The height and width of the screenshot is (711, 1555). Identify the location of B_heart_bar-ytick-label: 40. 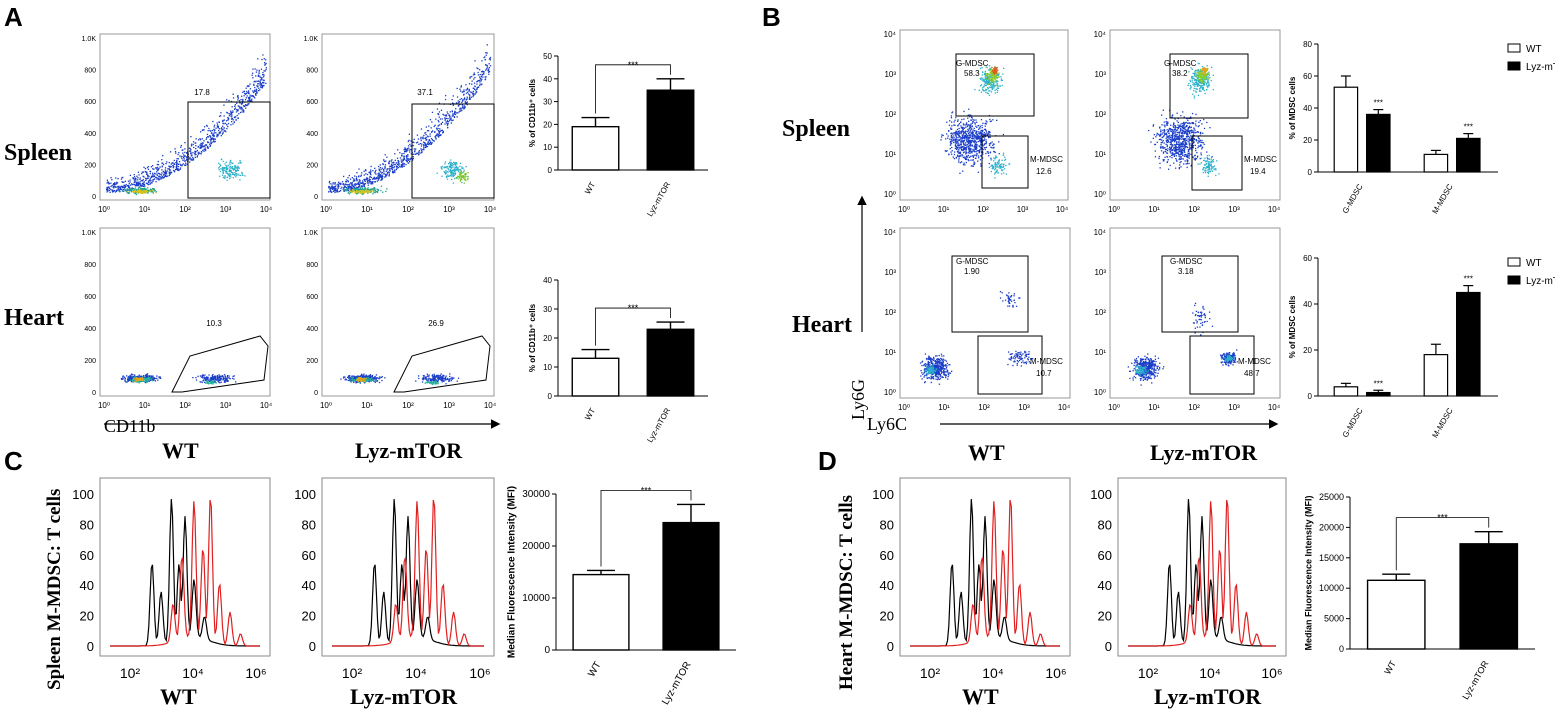
(1307, 304).